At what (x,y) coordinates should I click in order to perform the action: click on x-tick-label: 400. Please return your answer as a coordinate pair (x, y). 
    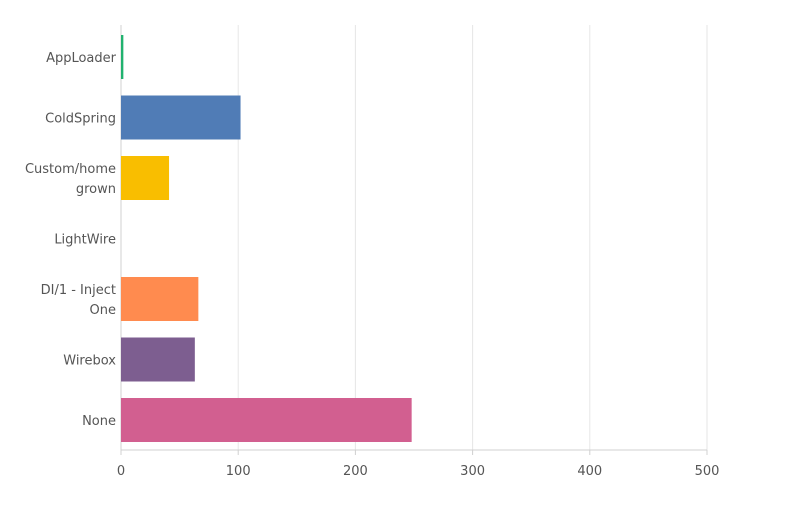
    Looking at the image, I should click on (589, 471).